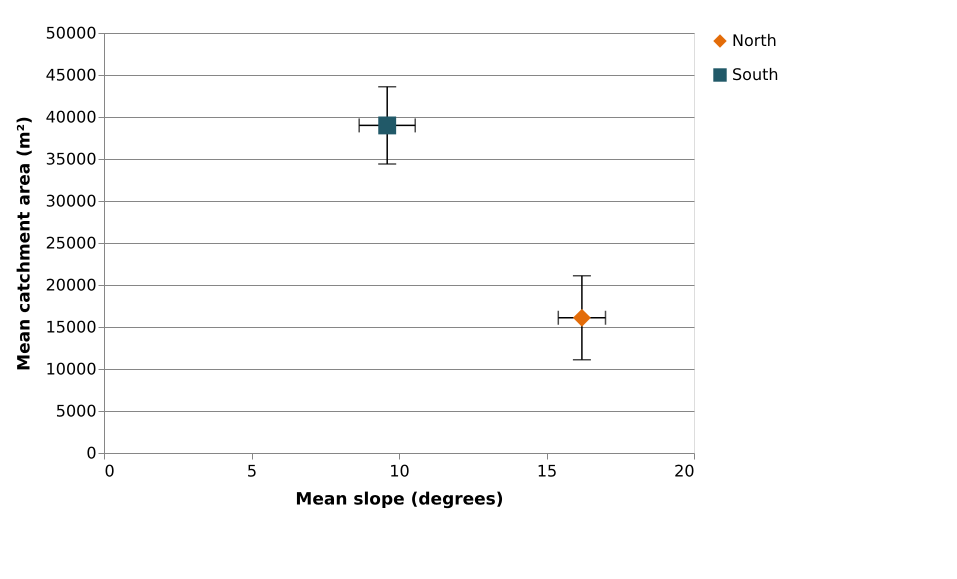 The image size is (957, 579). What do you see at coordinates (71, 33) in the screenshot?
I see `y-tick-label: 50000` at bounding box center [71, 33].